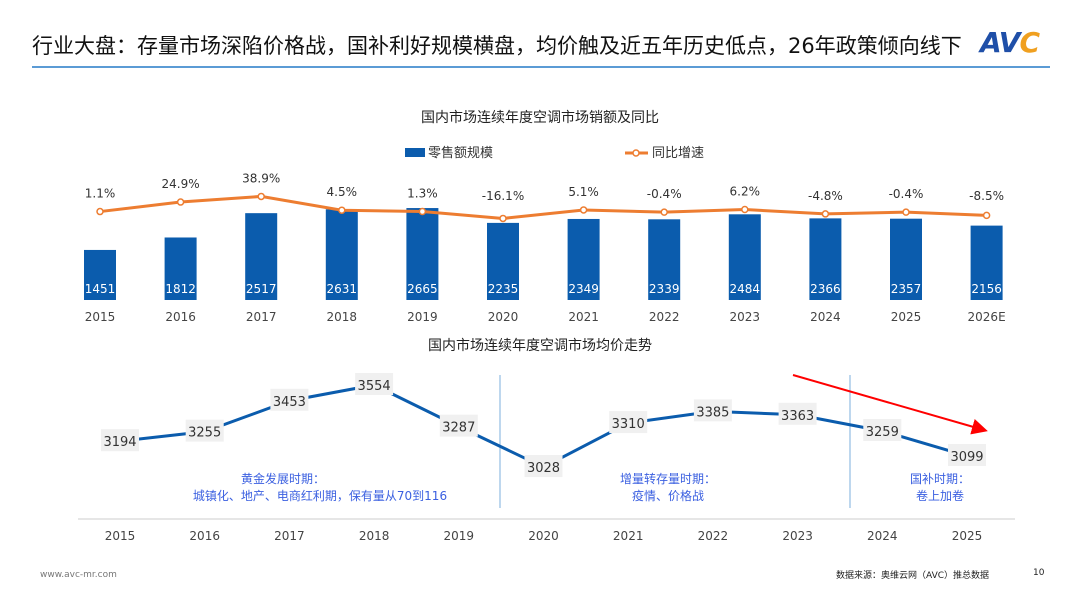  I want to click on growth-label: 4.5%, so click(342, 192).